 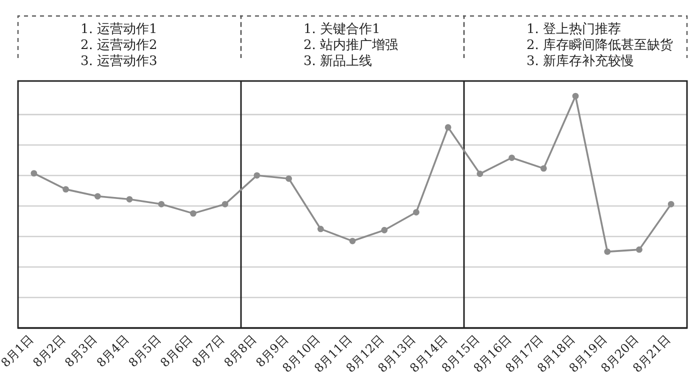 I want to click on annotation: 1. 登上热门推荐 2. 库存瞬间降低甚至缺货 3. 新库存补充较慢, so click(x=599, y=45).